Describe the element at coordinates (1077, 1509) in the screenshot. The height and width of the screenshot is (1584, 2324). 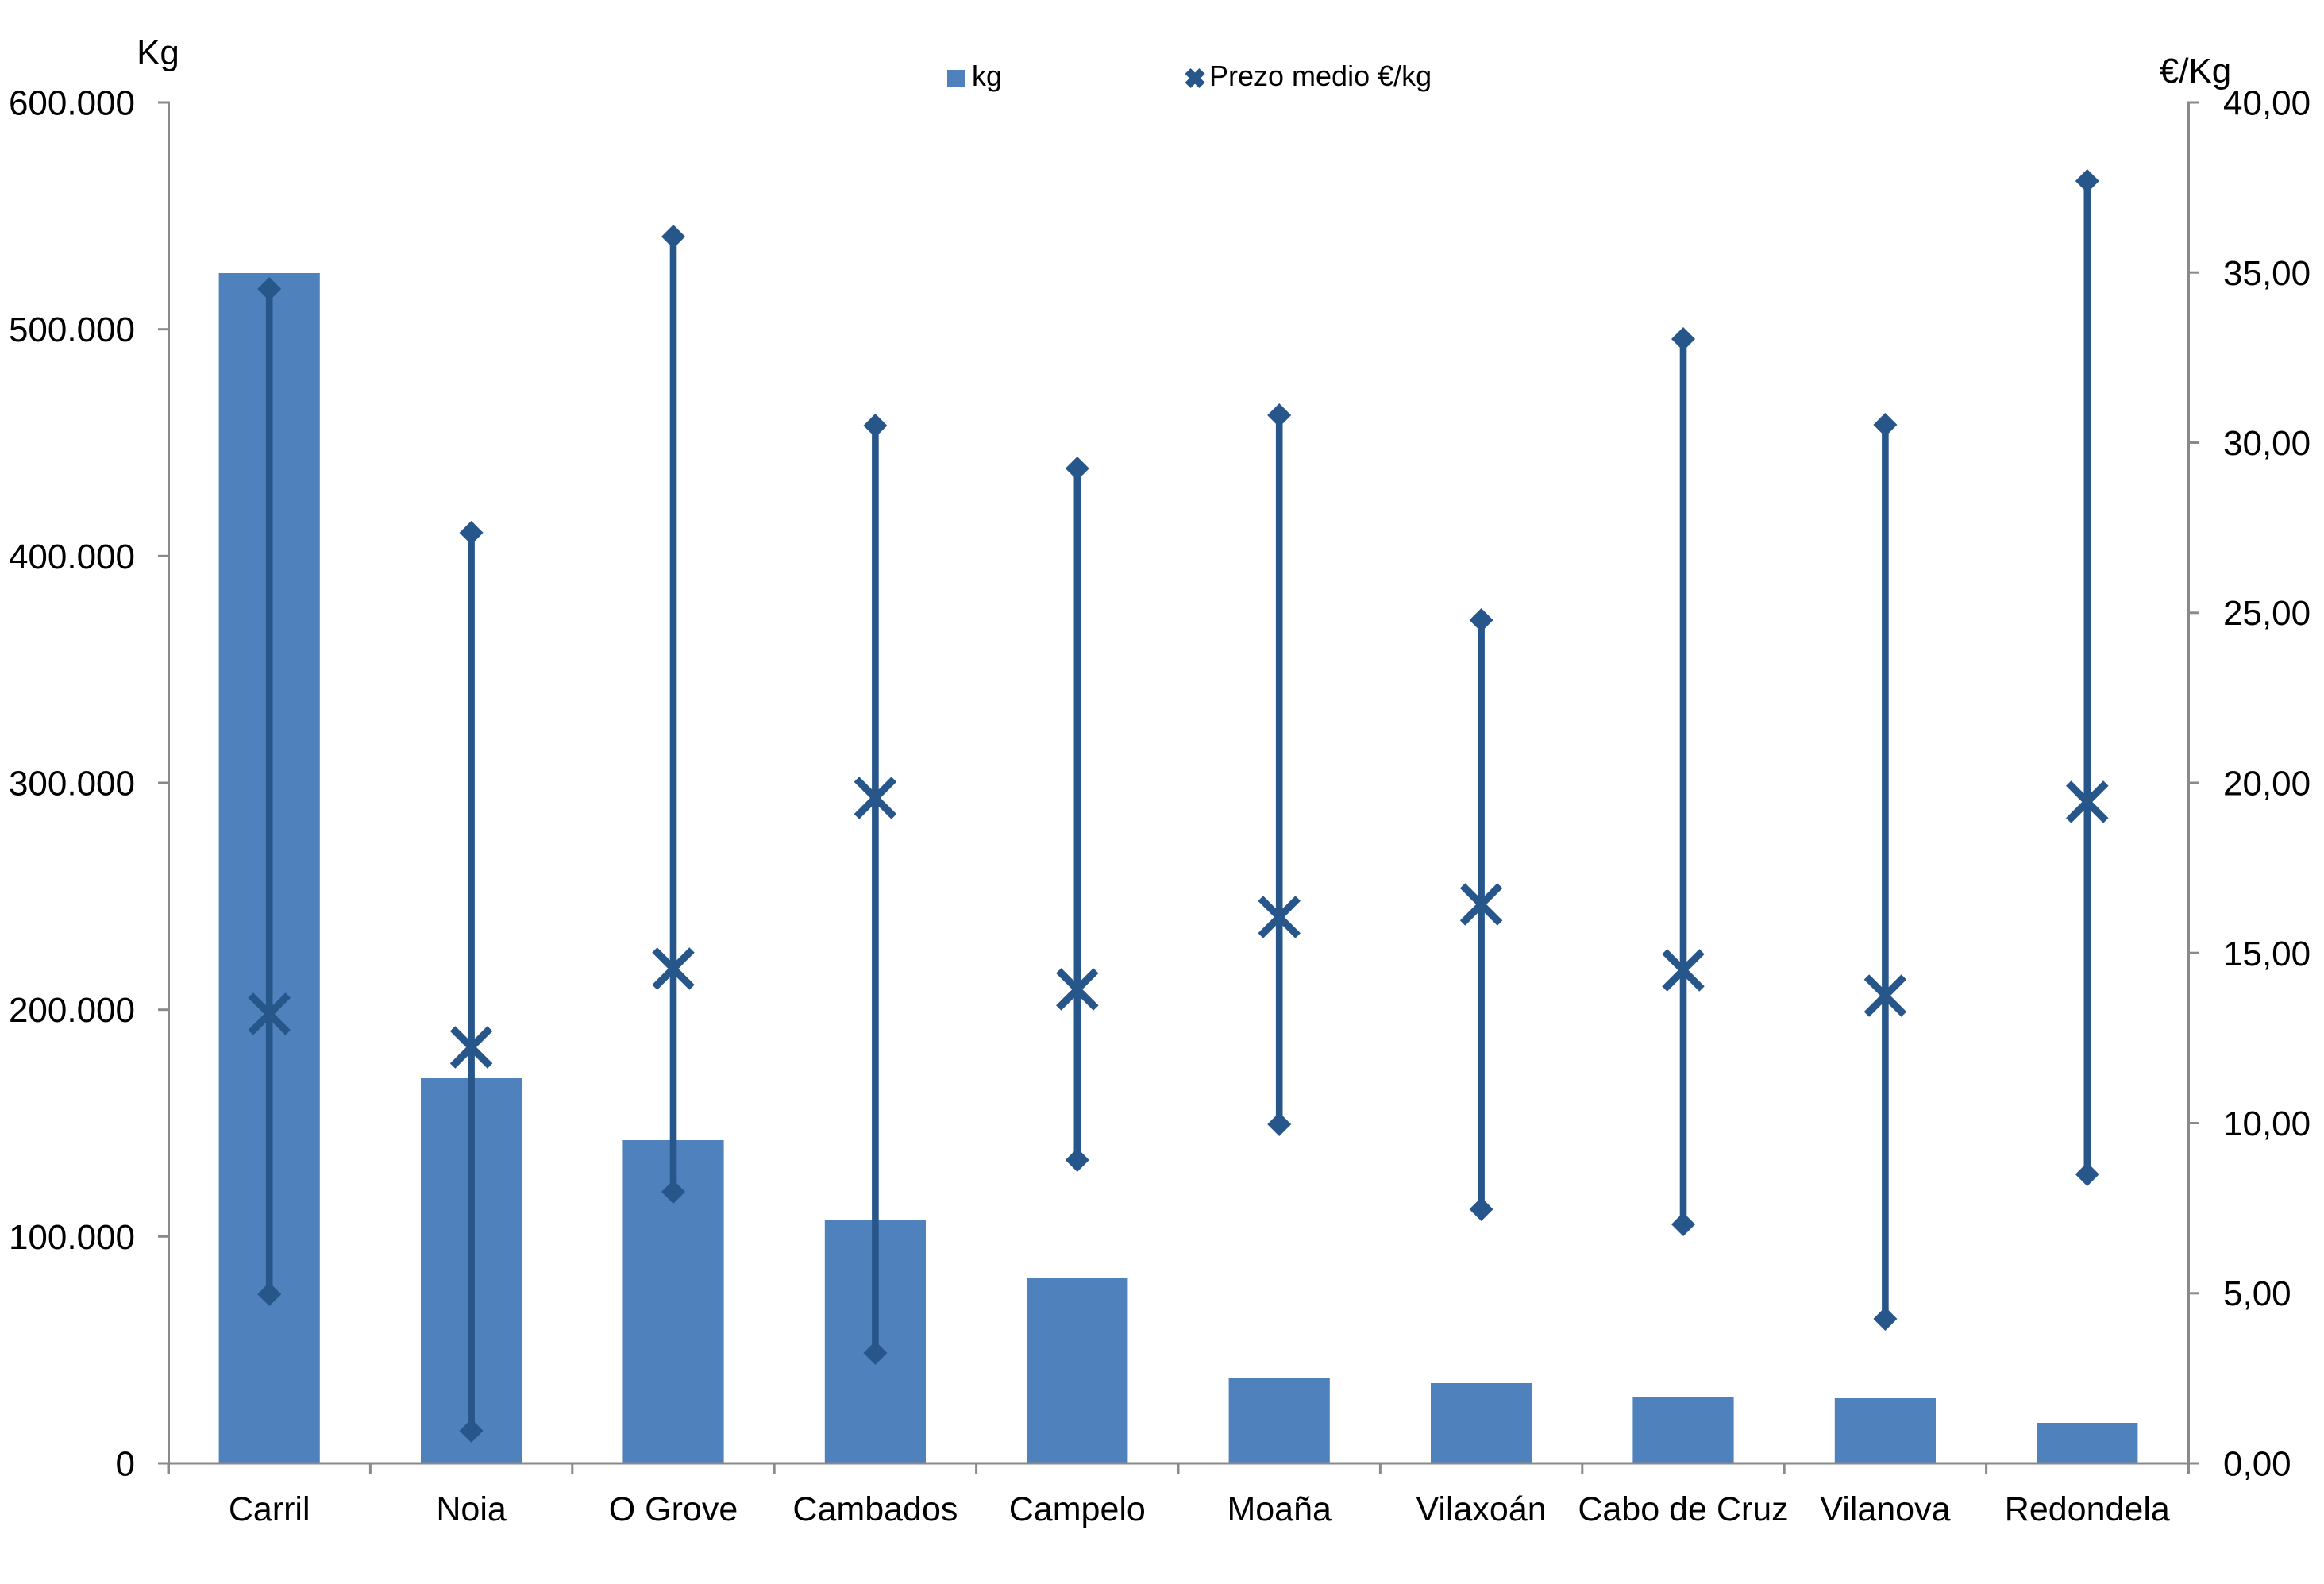
I see `svg-text: Campelo` at that location.